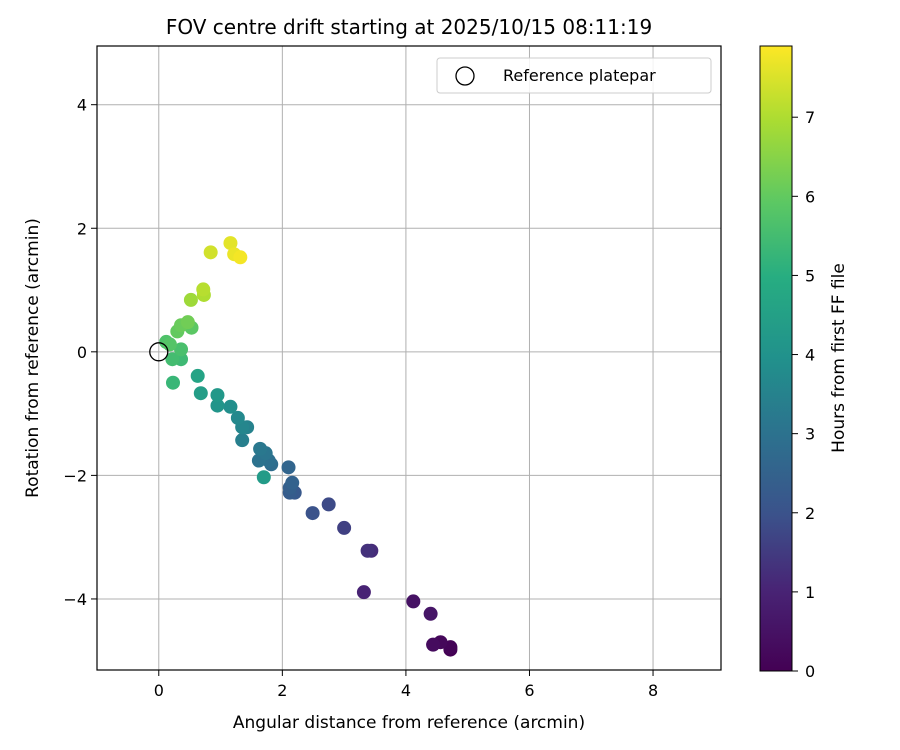  I want to click on colorbar-tick-label: 7, so click(810, 117).